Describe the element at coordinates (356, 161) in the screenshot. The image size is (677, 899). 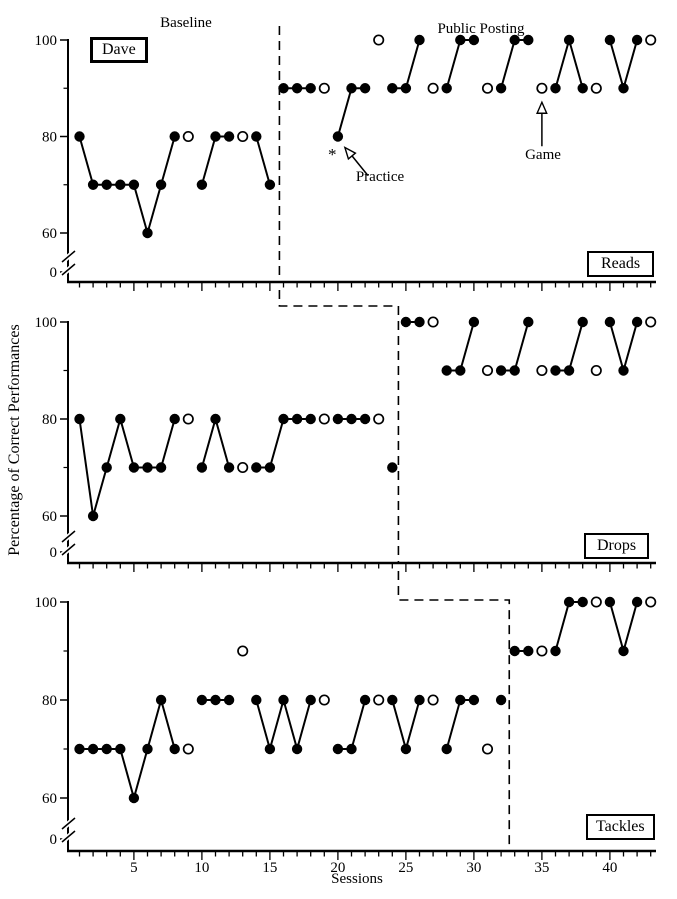
I see `practice-arrow` at that location.